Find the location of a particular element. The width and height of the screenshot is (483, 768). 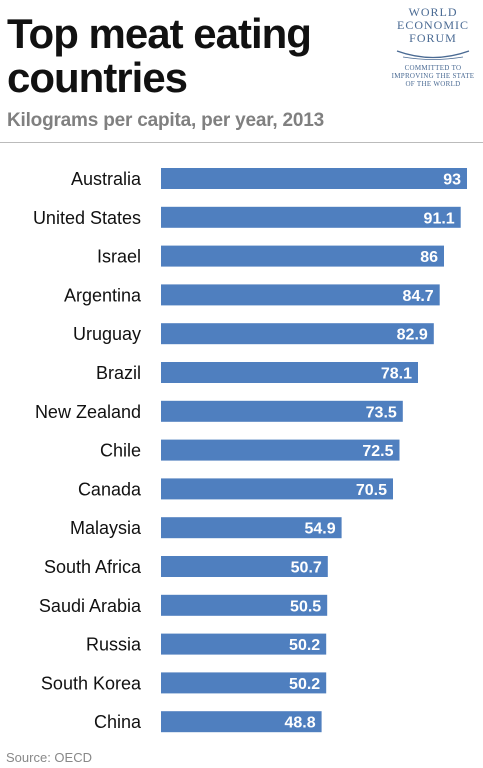

bar-china is located at coordinates (241, 722).